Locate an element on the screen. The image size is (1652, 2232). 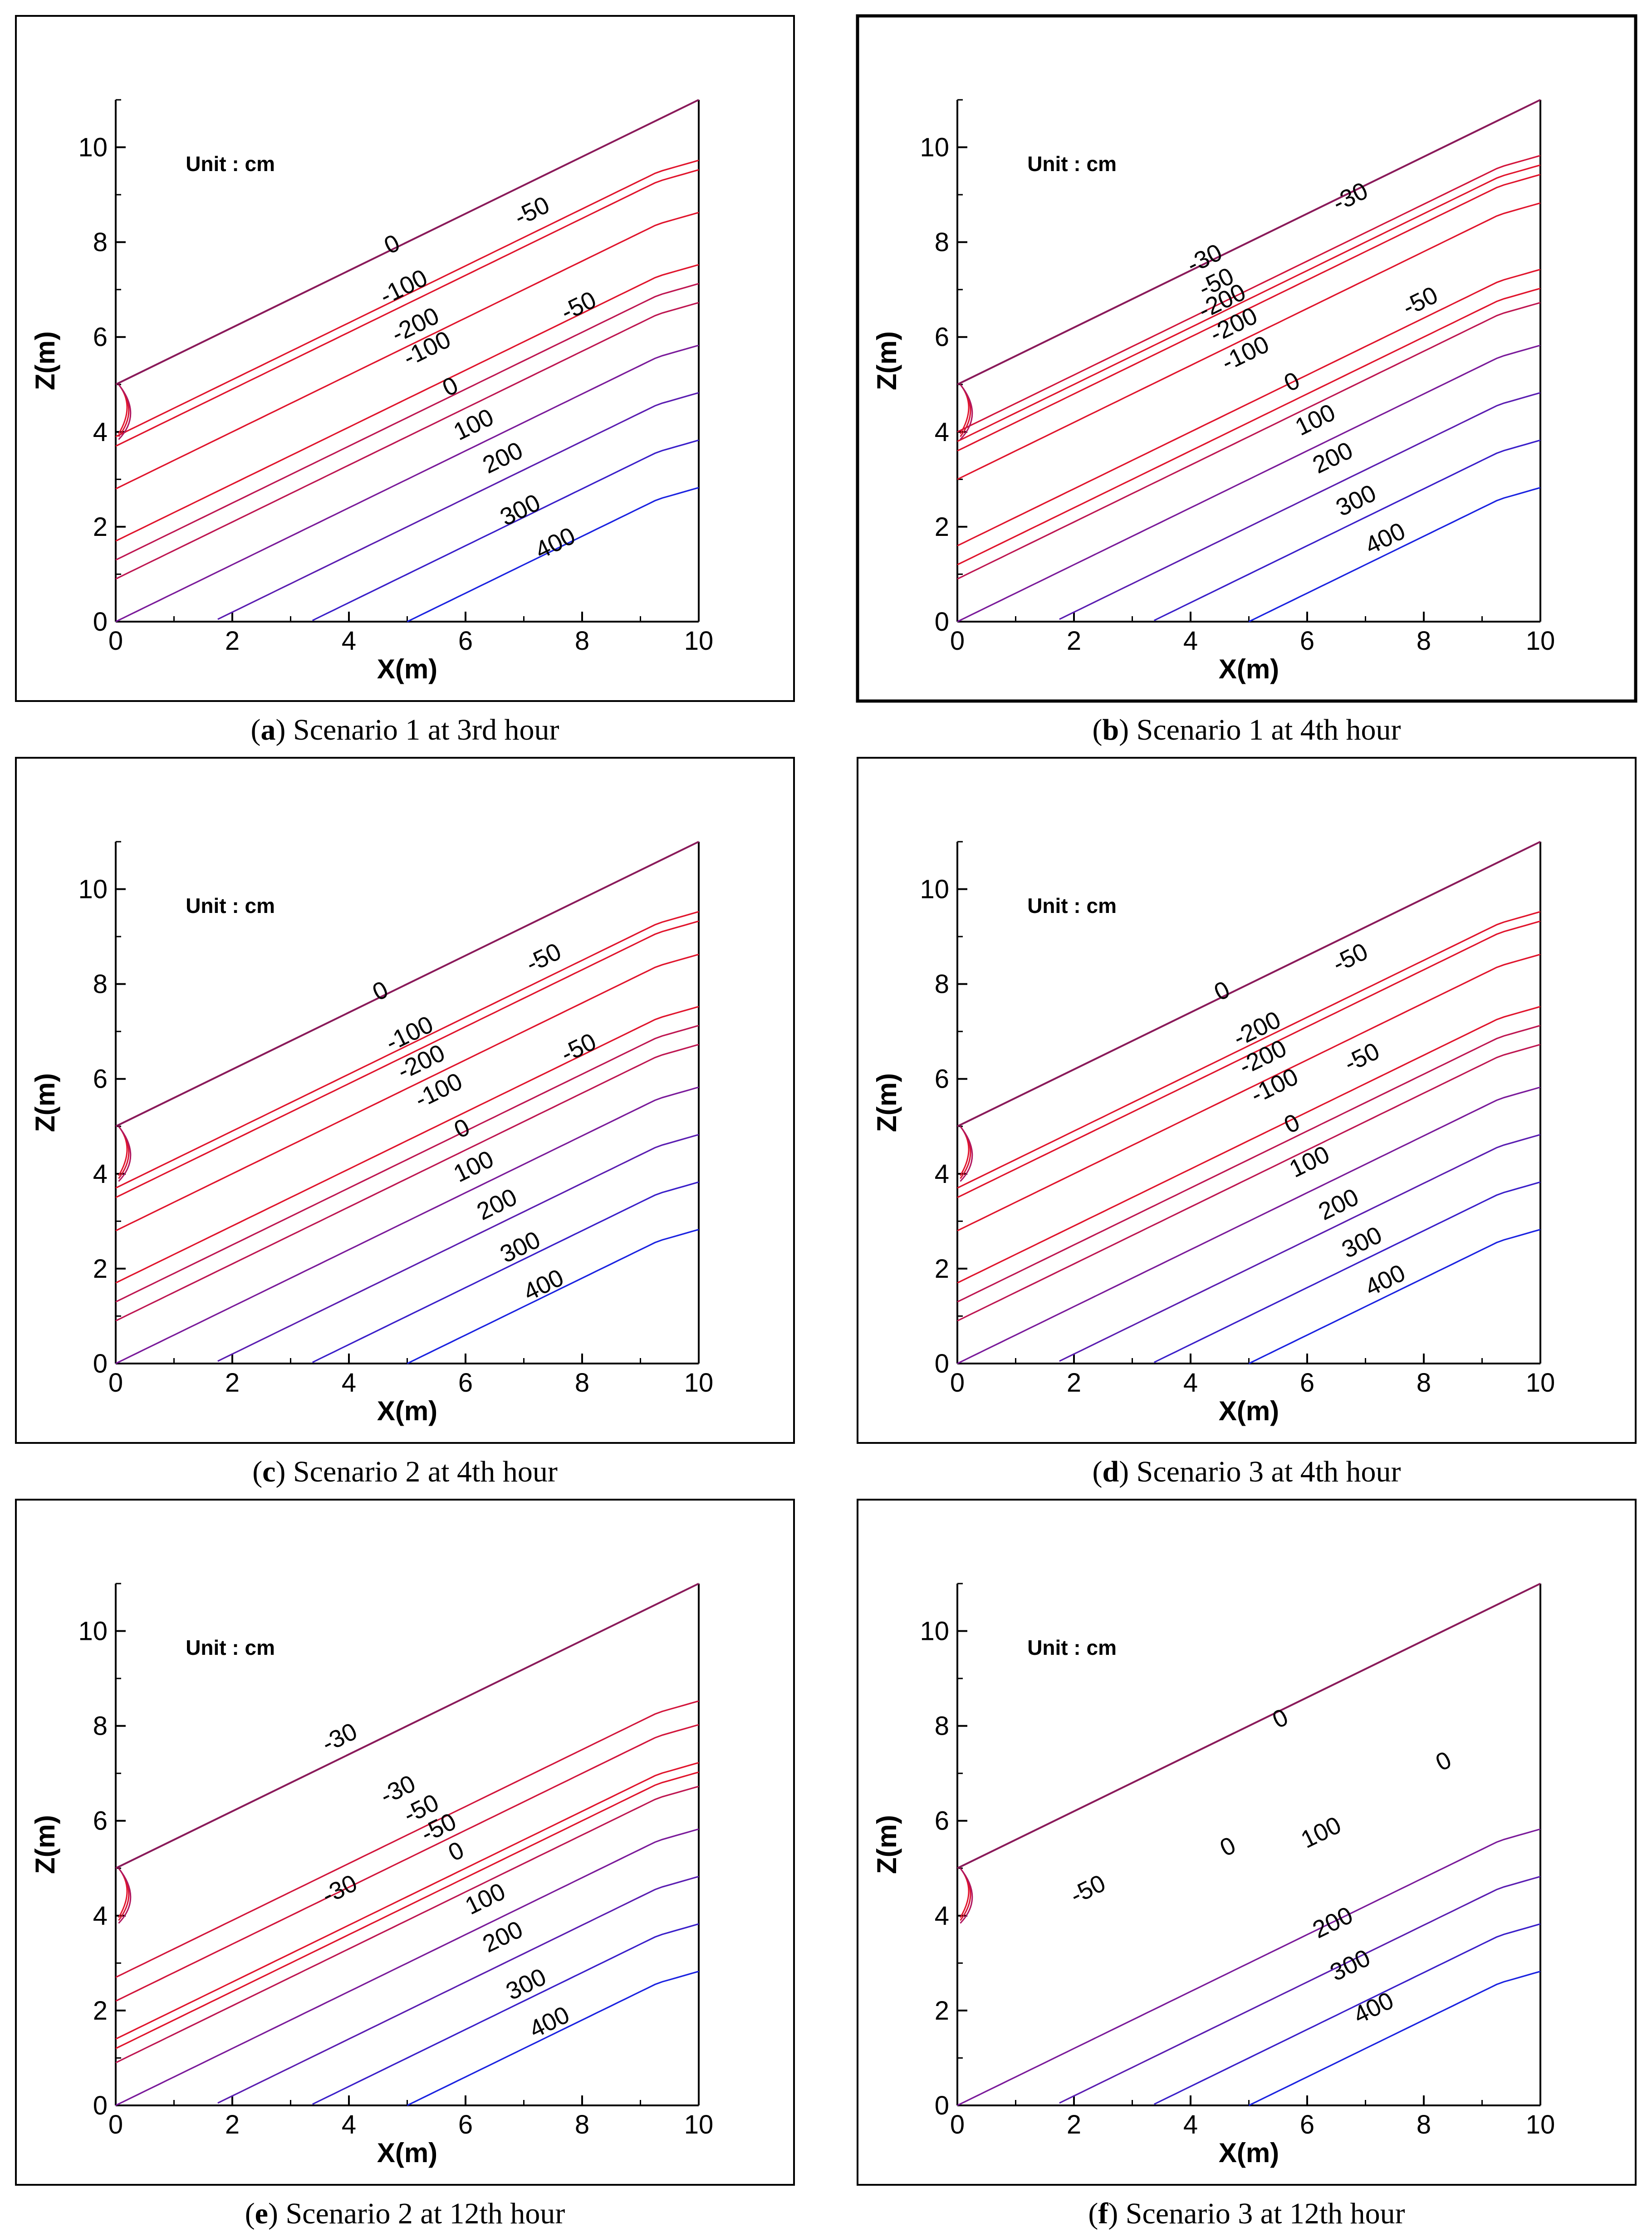
caption-letter: e is located at coordinates (262, 2213).